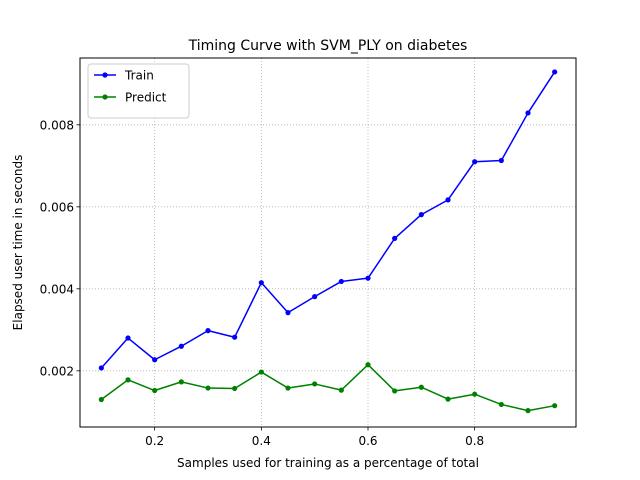  What do you see at coordinates (18, 243) in the screenshot?
I see `y-axis-label: Elapsed user time in seconds` at bounding box center [18, 243].